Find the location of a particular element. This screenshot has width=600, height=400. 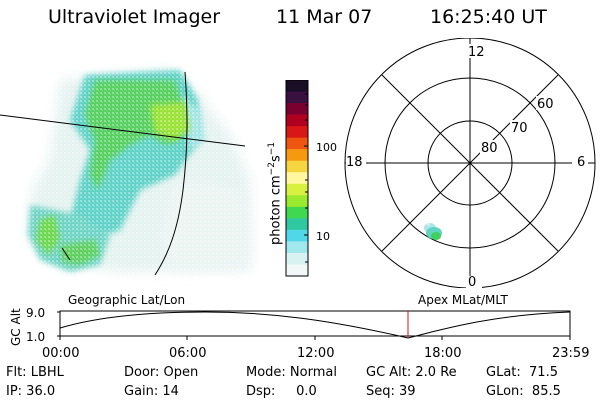

colorbar-gradient is located at coordinates (297, 178).